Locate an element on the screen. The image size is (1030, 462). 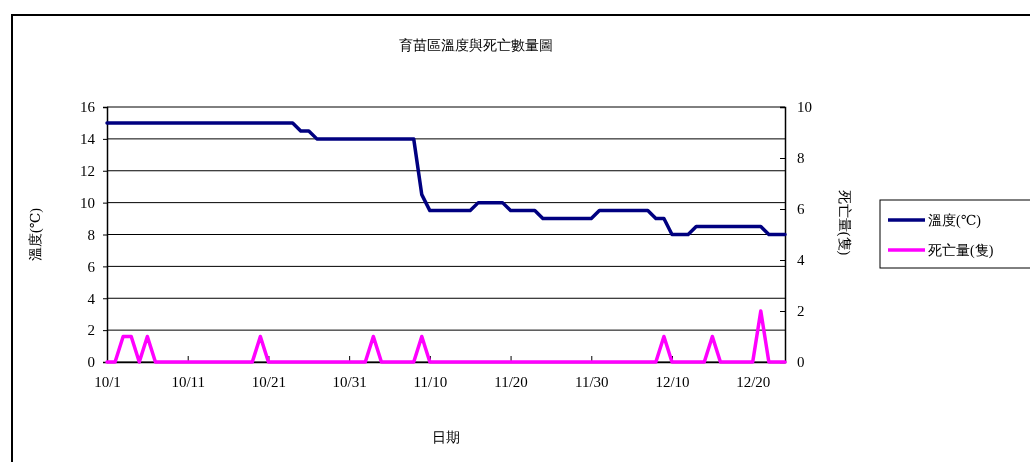
x-tick-label: 10/1 is located at coordinates (107, 381).